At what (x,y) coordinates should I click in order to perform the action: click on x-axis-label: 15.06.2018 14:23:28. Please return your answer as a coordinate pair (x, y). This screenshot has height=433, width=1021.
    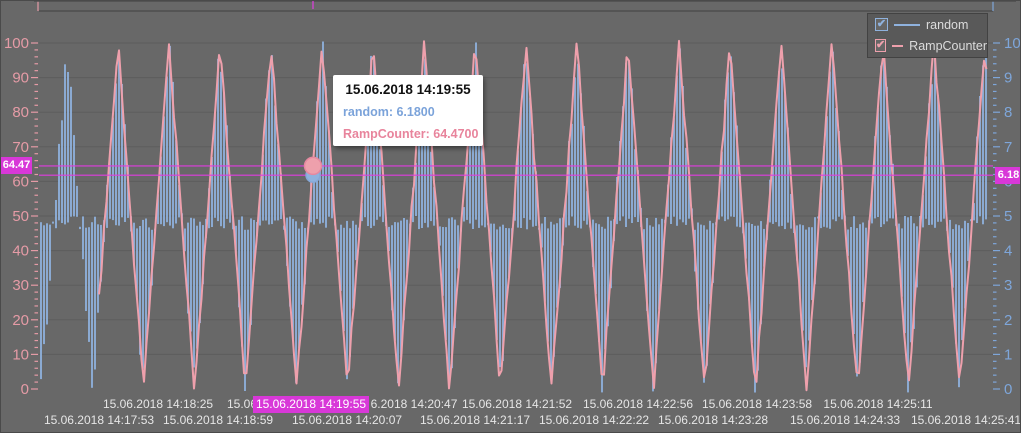
    Looking at the image, I should click on (713, 420).